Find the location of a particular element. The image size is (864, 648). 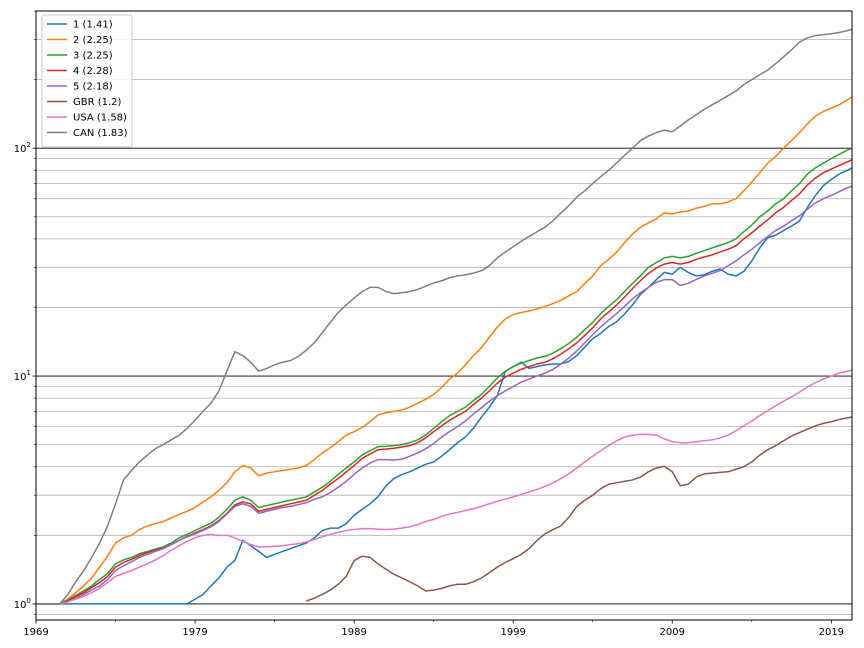

y-tick-label: 10⁰ is located at coordinates (22, 604).